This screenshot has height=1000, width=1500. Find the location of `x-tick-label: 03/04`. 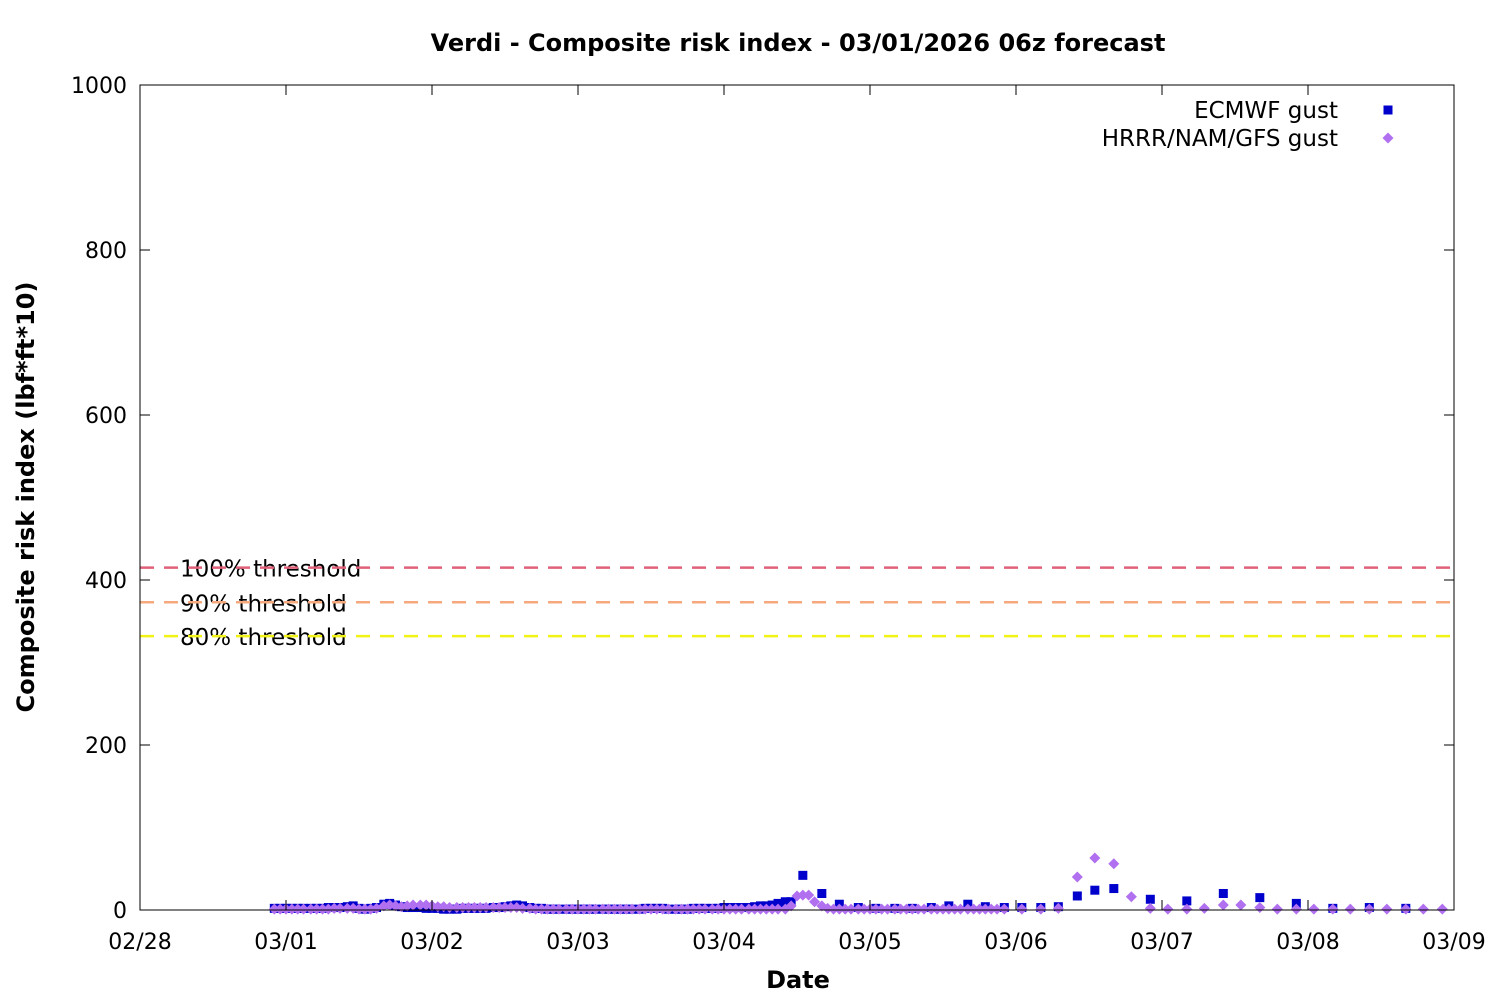

x-tick-label: 03/04 is located at coordinates (723, 942).